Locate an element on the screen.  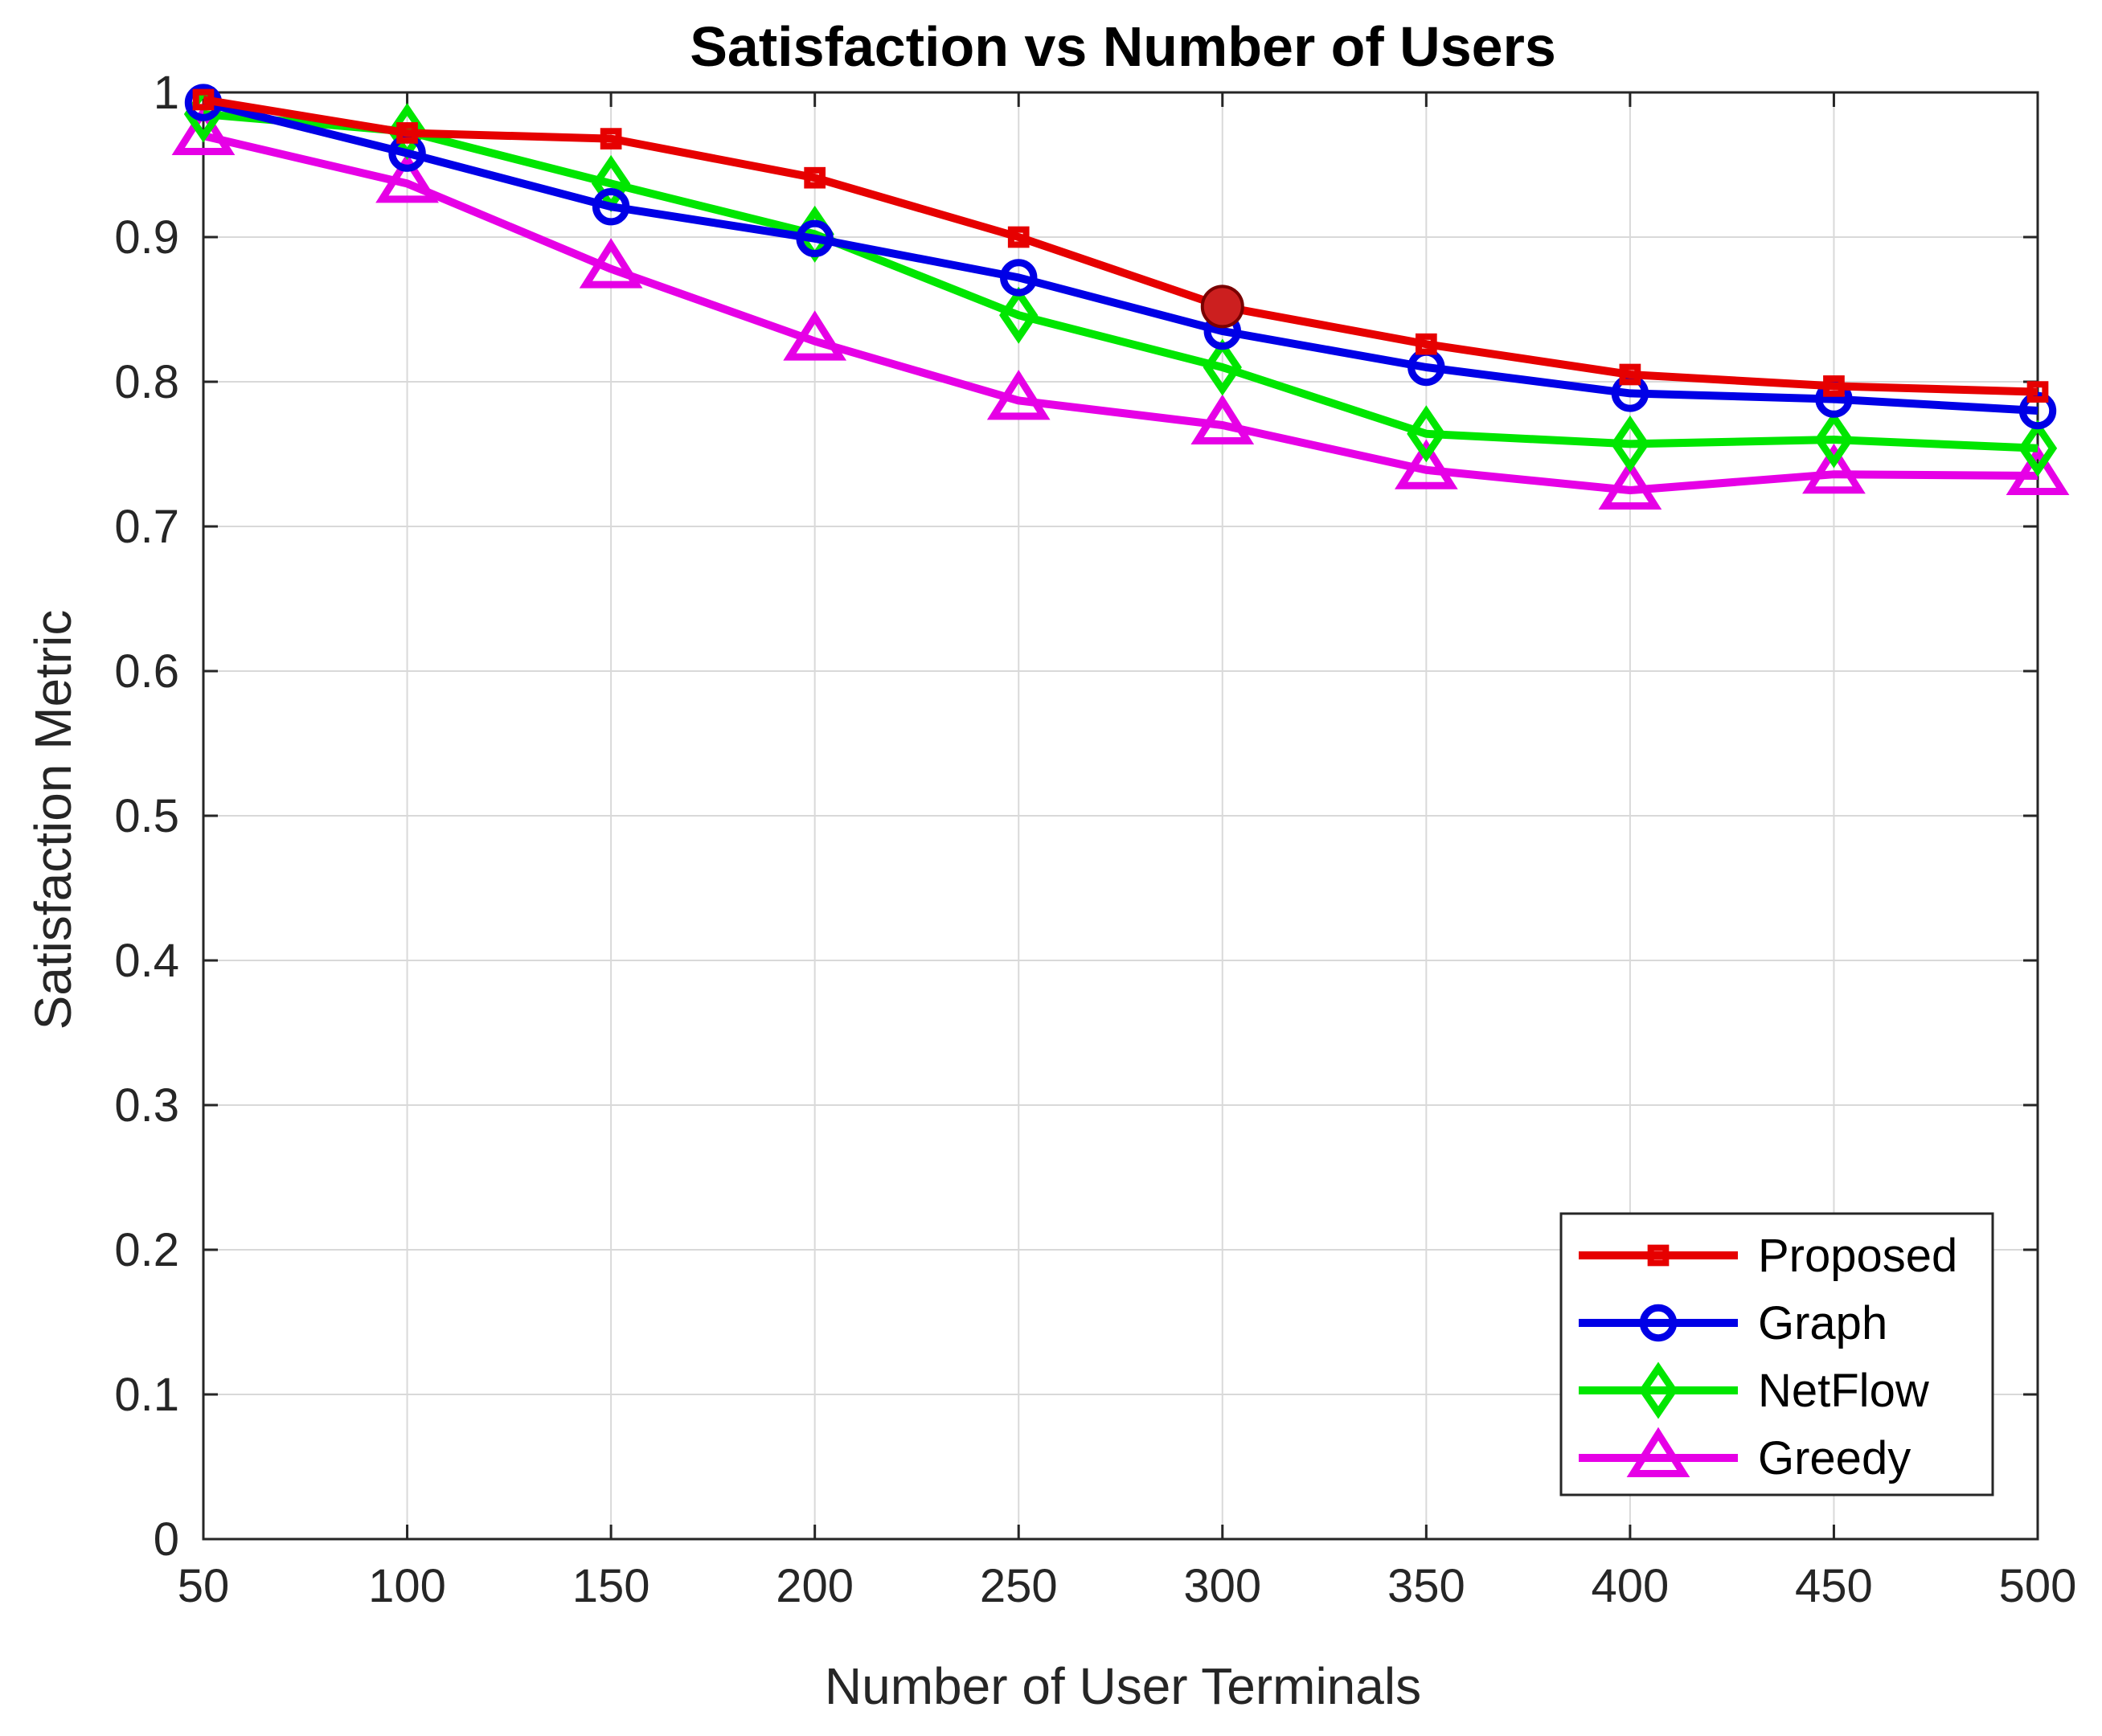
y-tick-label: 0.5 is located at coordinates (146, 816).